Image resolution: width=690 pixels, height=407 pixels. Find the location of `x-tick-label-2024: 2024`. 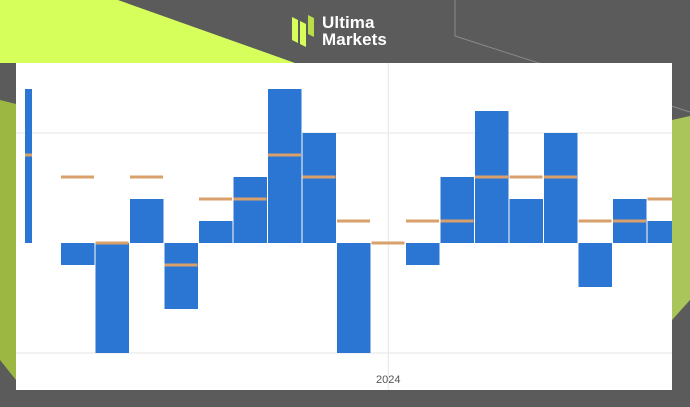

x-tick-label-2024: 2024 is located at coordinates (388, 380).